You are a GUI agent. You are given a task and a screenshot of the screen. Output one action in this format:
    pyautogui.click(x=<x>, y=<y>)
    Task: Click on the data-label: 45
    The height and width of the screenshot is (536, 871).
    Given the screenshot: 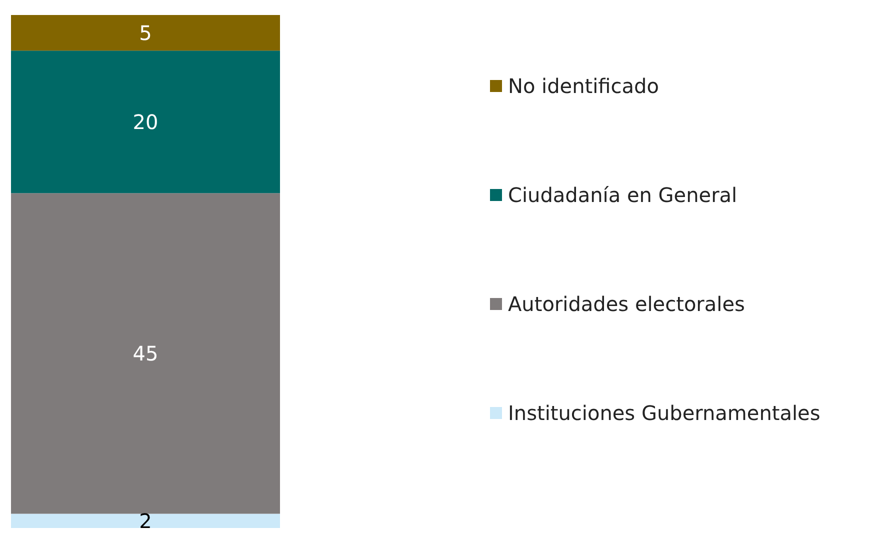 What is the action you would take?
    pyautogui.click(x=145, y=354)
    